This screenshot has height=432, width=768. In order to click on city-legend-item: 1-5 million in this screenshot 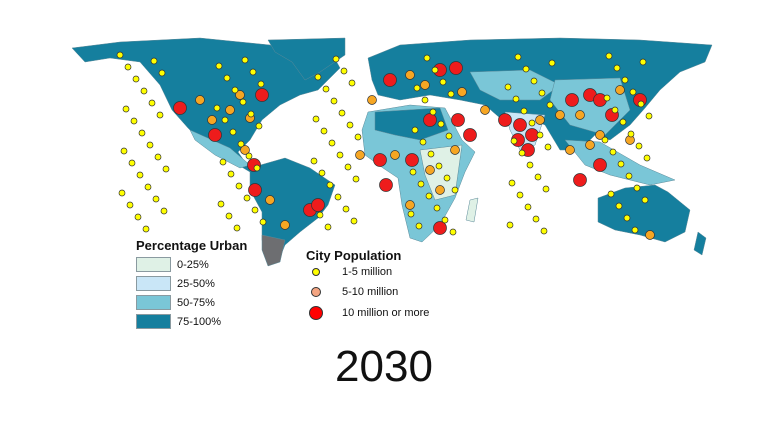, I will do `click(352, 272)`.